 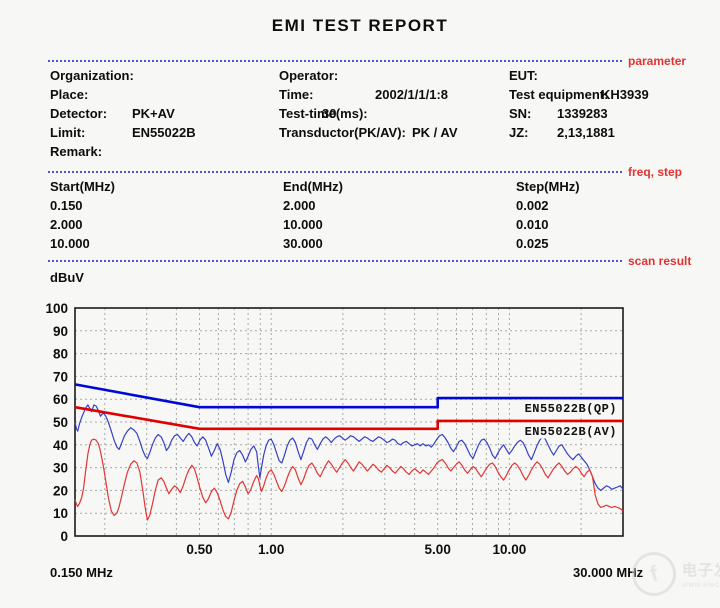 I want to click on watermark-logo-icon: f, so click(x=654, y=574).